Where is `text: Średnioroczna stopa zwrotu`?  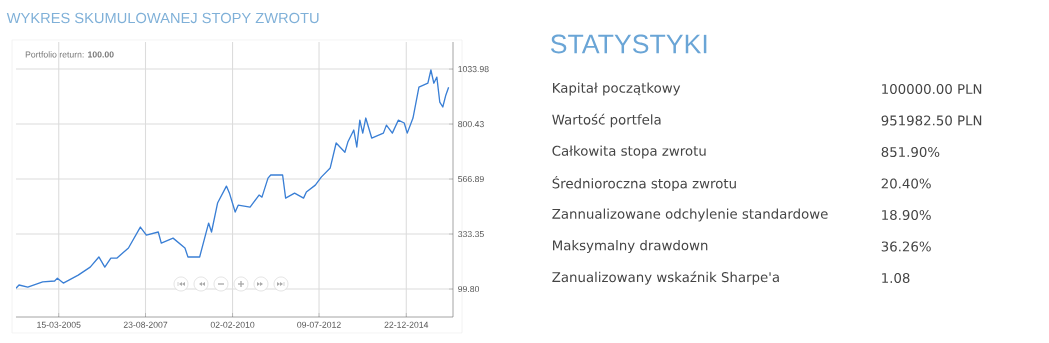
text: Średnioroczna stopa zwrotu is located at coordinates (644, 183).